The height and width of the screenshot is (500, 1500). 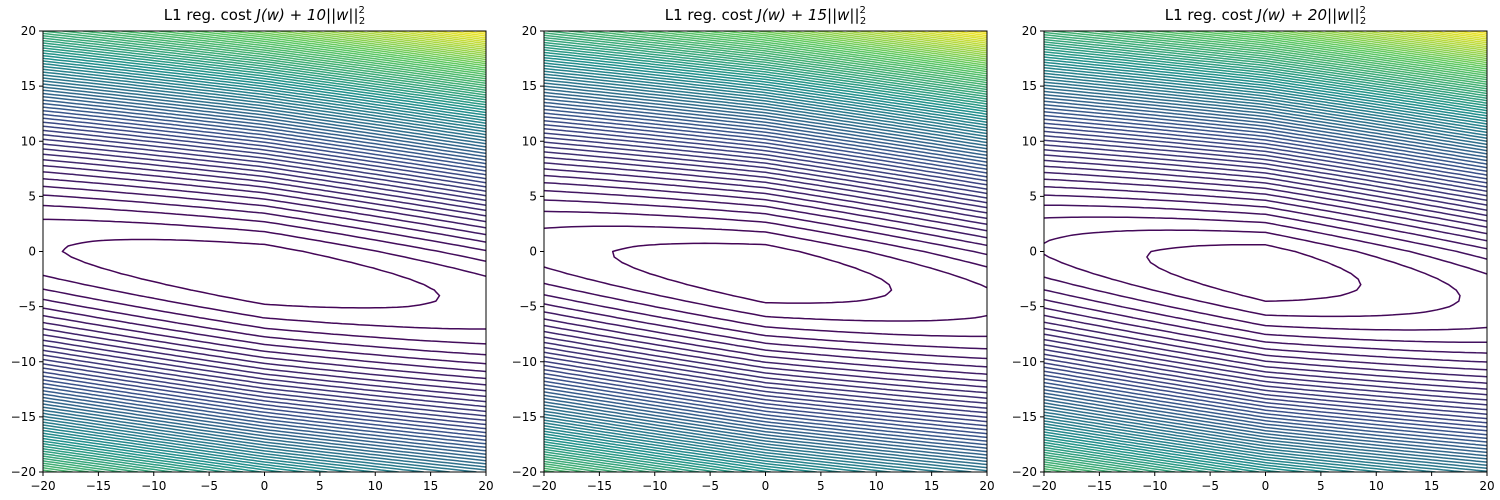 What do you see at coordinates (524, 362) in the screenshot?
I see `y-tick-label: −10` at bounding box center [524, 362].